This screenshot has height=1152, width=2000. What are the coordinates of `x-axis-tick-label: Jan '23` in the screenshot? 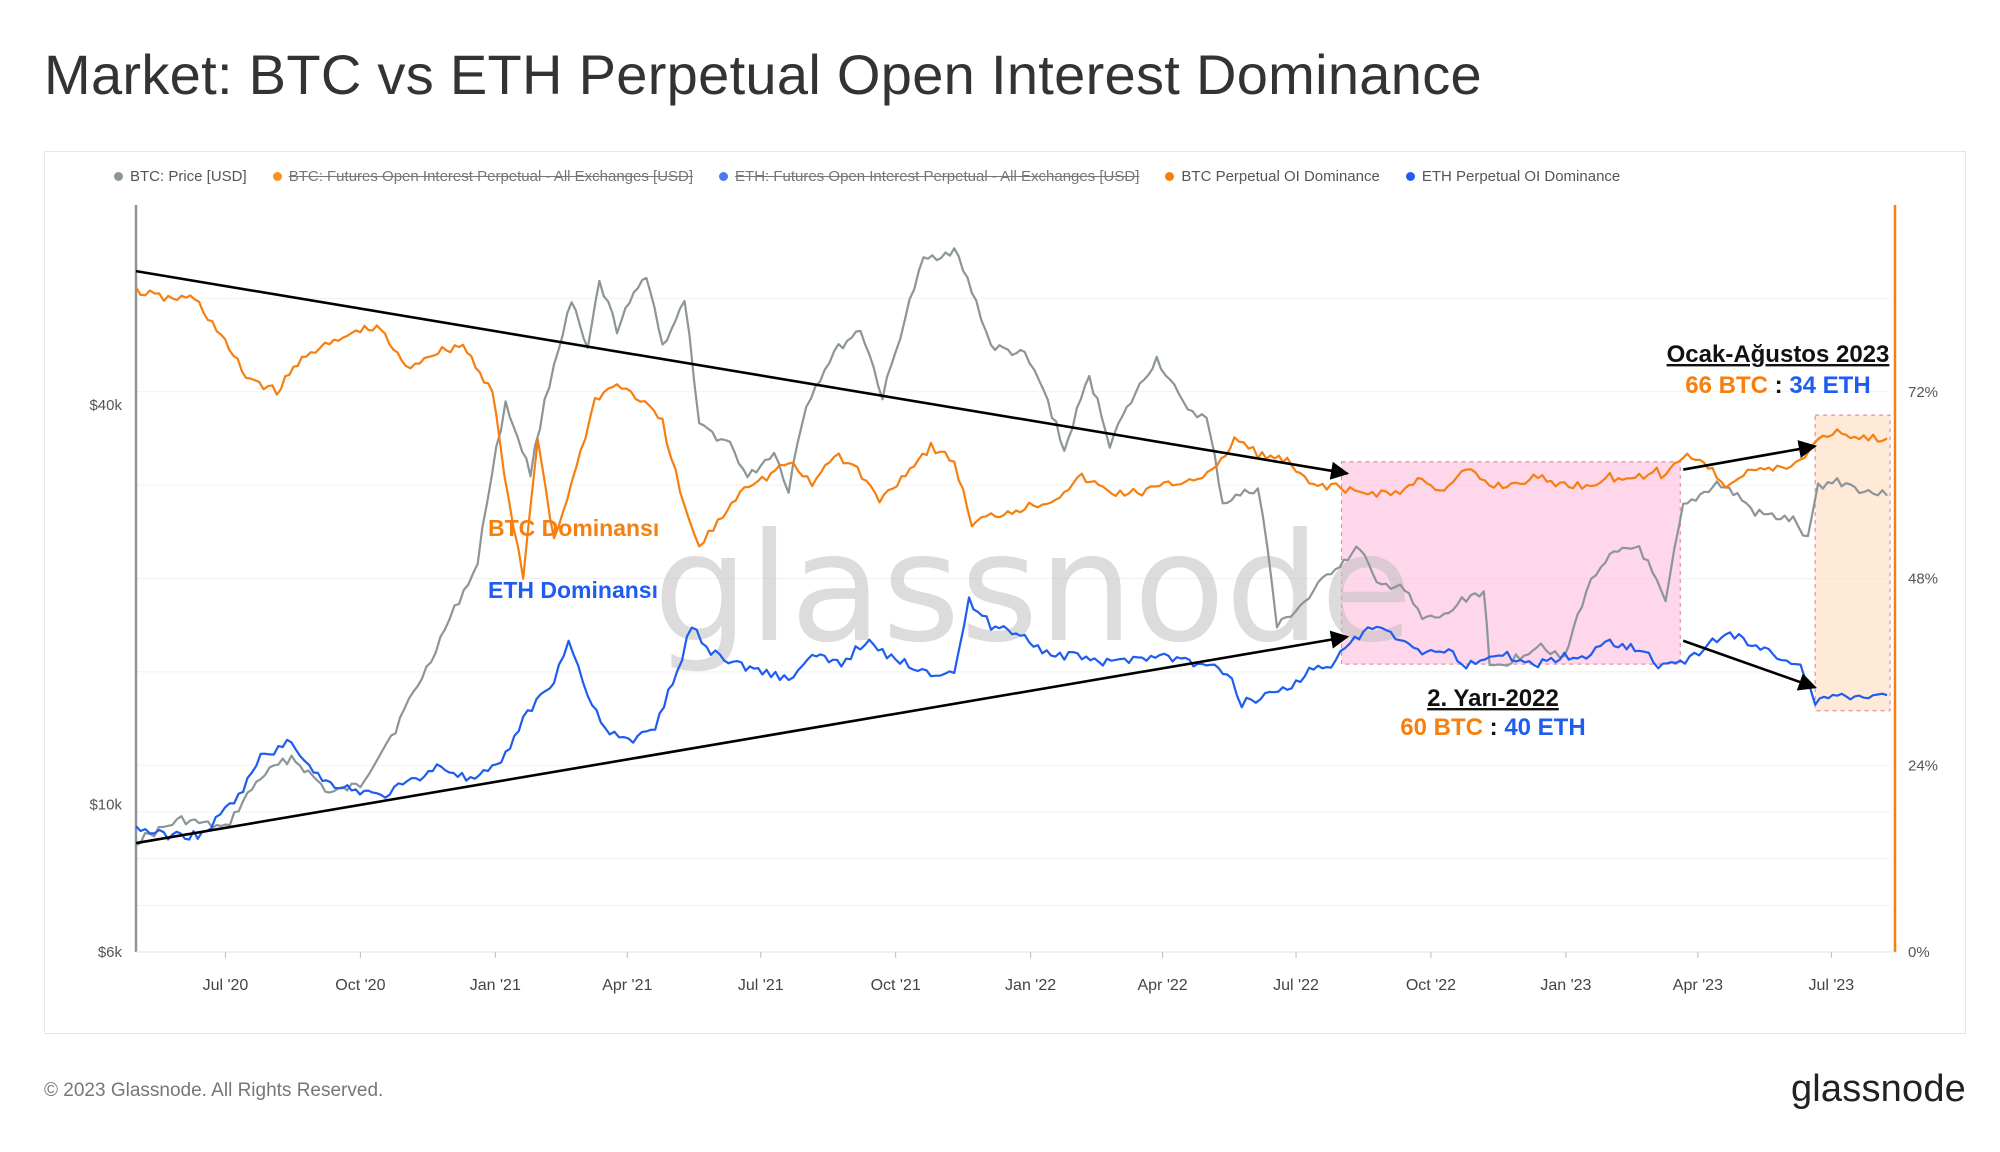 It's located at (1565, 985).